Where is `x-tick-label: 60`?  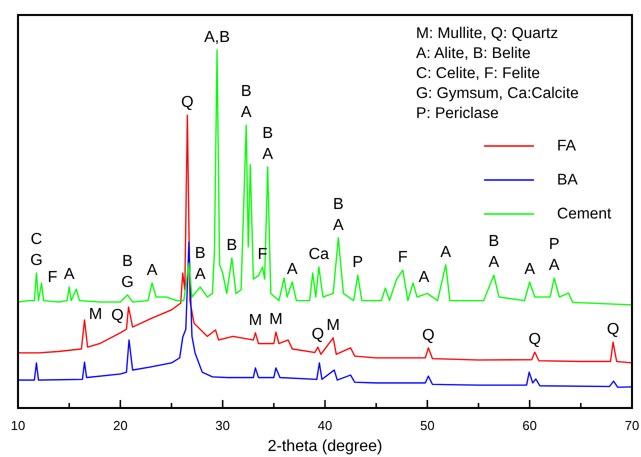
x-tick-label: 60 is located at coordinates (529, 425).